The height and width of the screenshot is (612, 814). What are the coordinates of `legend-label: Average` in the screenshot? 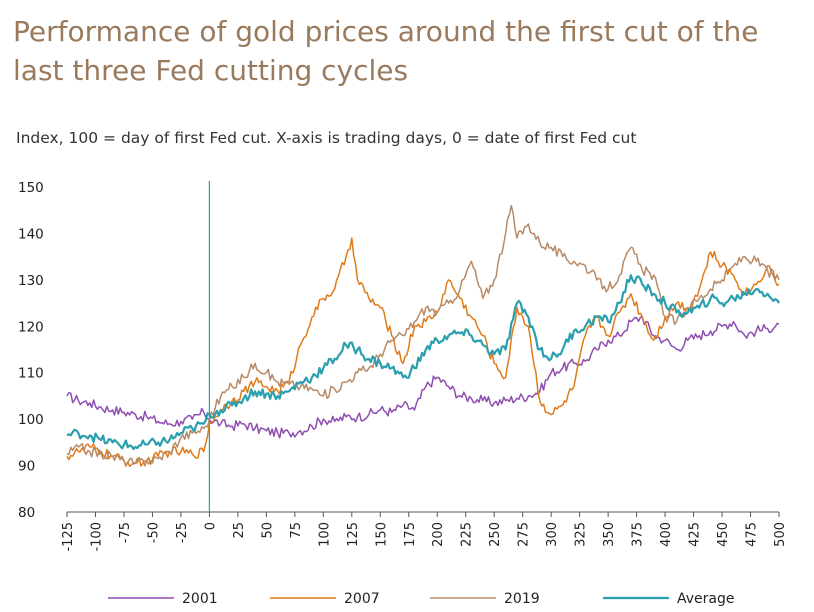 It's located at (706, 599).